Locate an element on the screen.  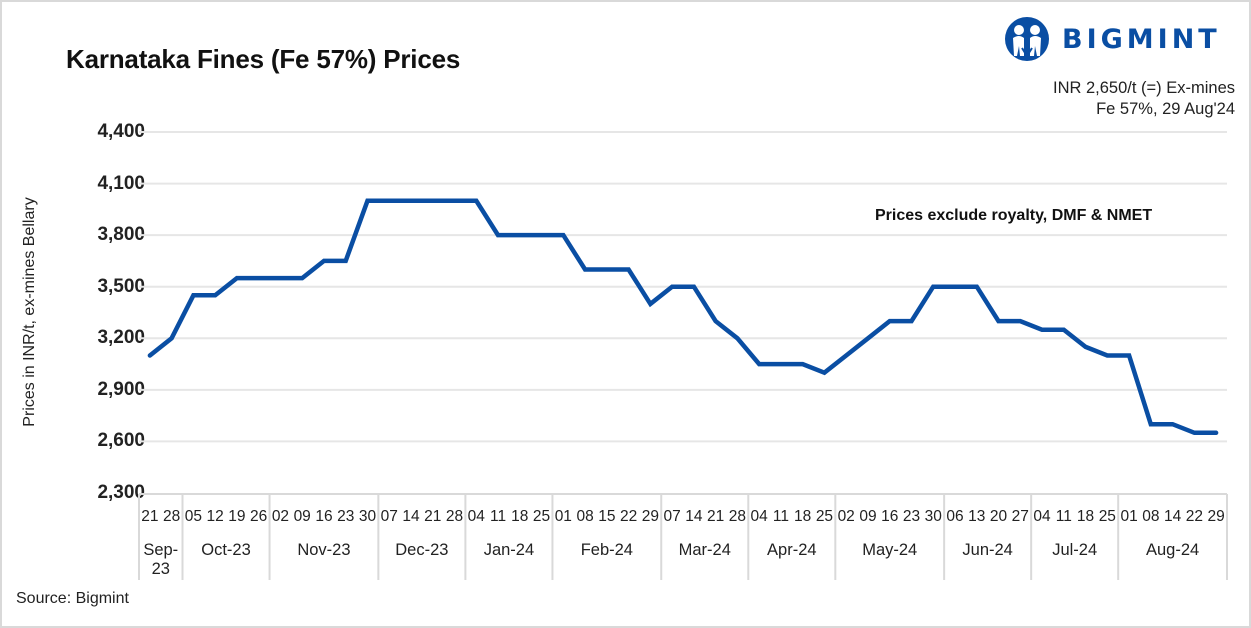
x-month-label: Aug-24 is located at coordinates (1172, 550).